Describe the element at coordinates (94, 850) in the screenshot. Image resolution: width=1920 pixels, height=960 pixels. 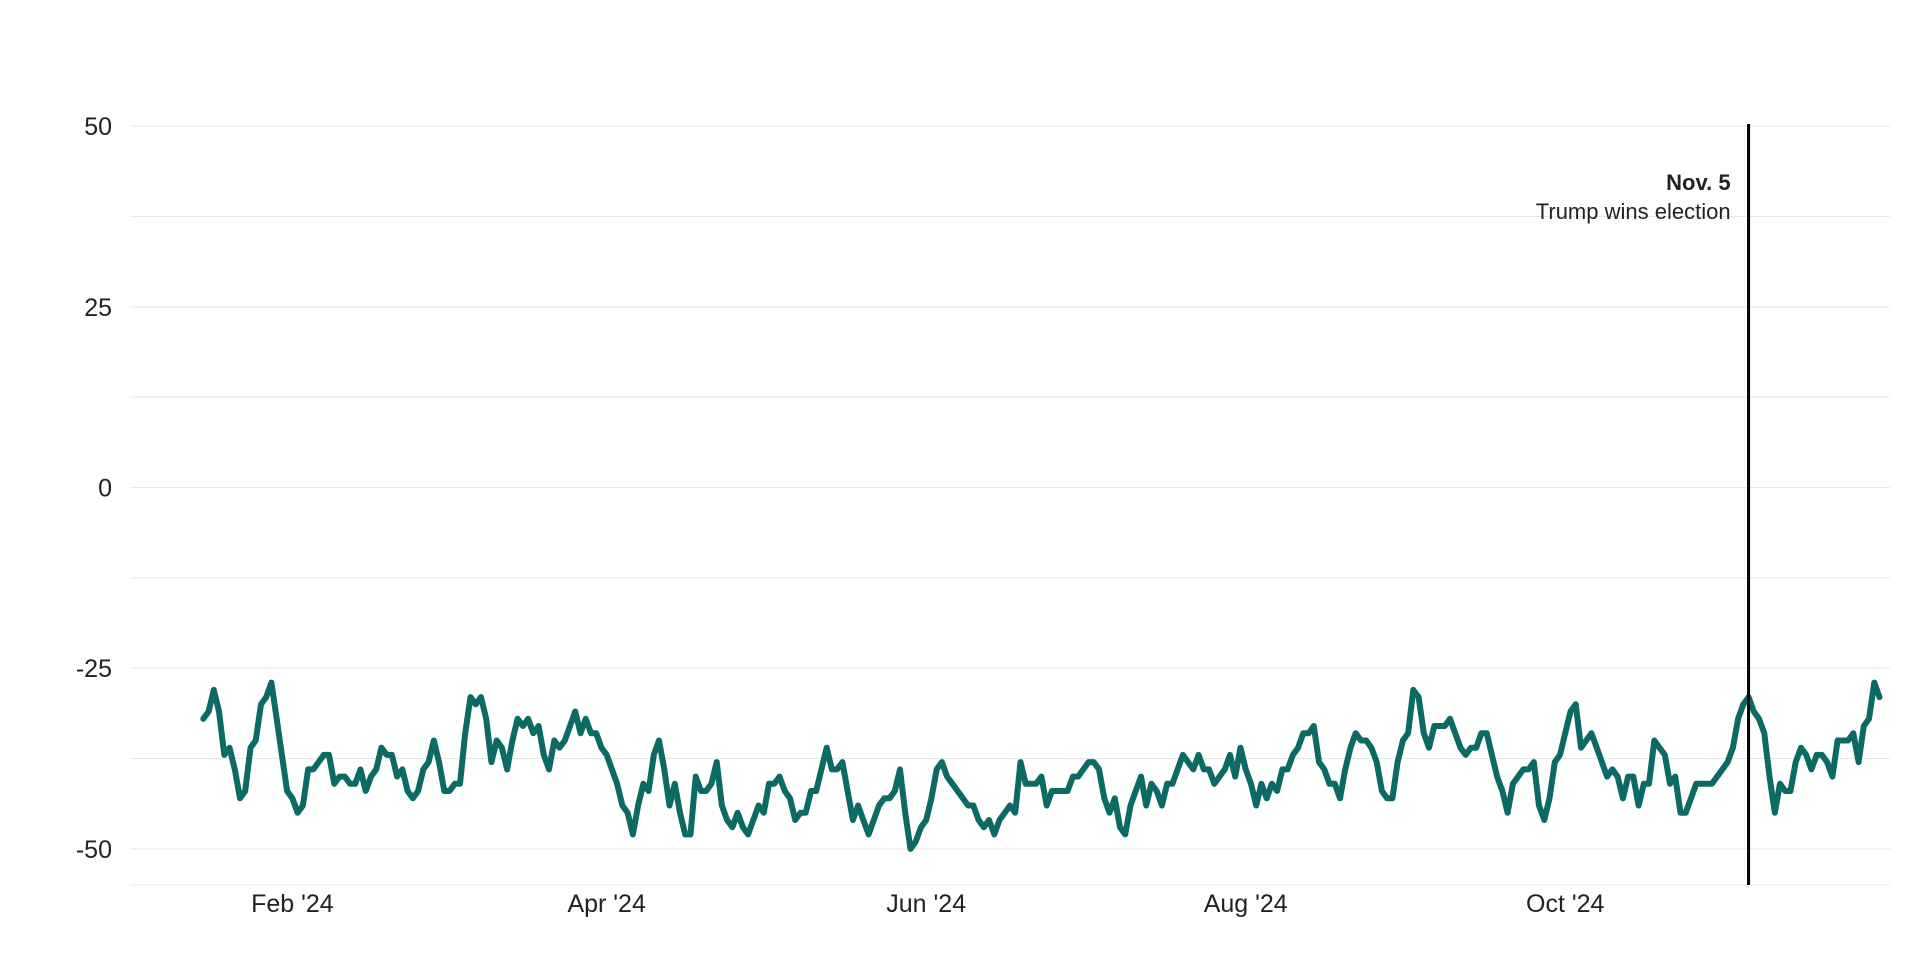
I see `y-tick-label: -50` at that location.